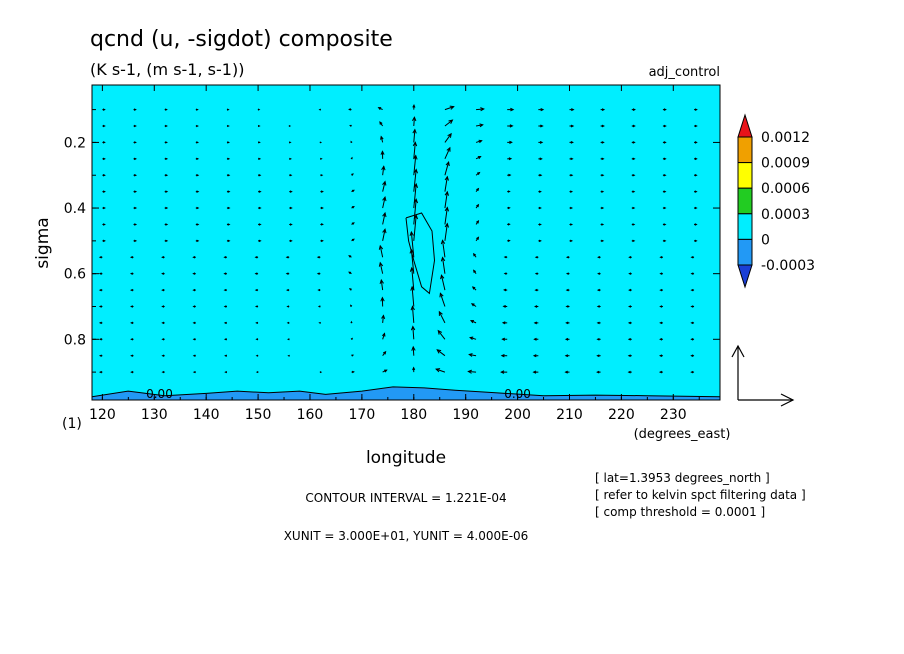 The image size is (904, 654). What do you see at coordinates (206, 415) in the screenshot?
I see `x-tick-label: 140` at bounding box center [206, 415].